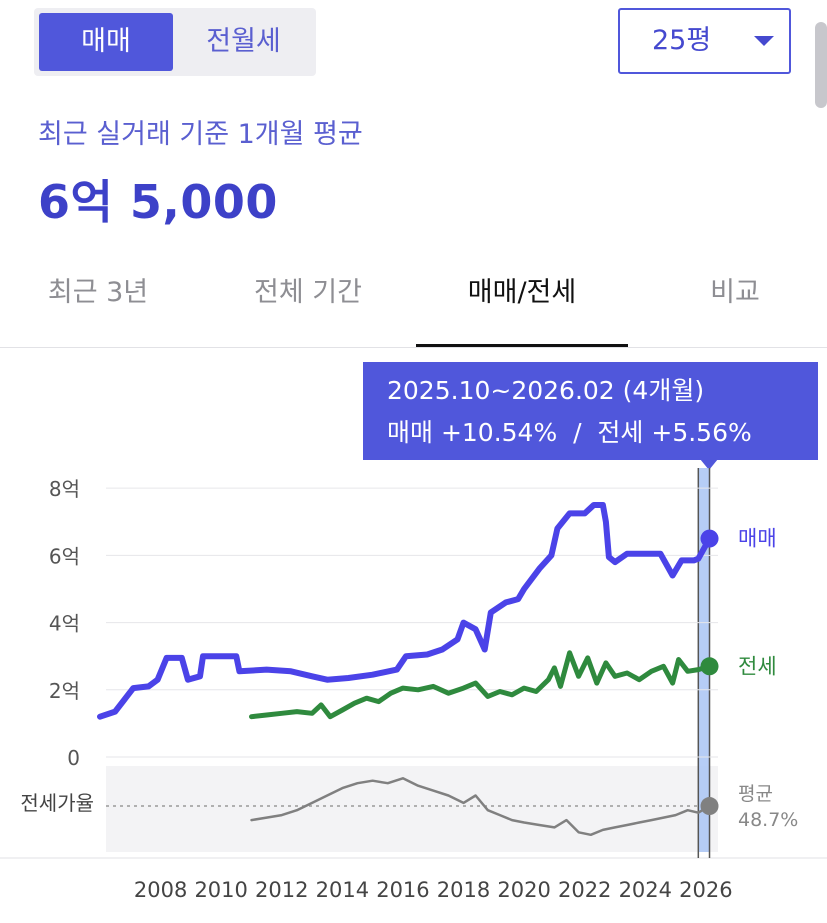 The height and width of the screenshot is (923, 827). What do you see at coordinates (64, 489) in the screenshot?
I see `y-tick-label: 8억` at bounding box center [64, 489].